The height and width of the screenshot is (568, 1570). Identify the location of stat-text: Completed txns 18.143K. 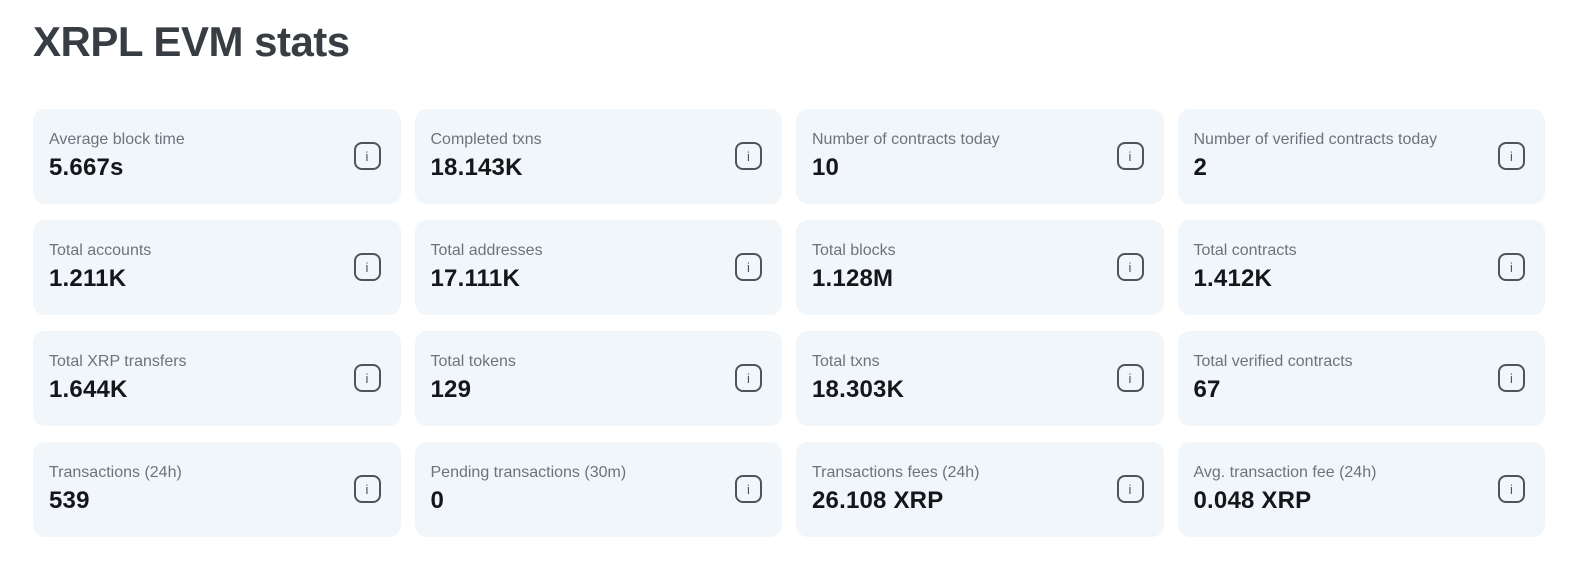
(486, 156).